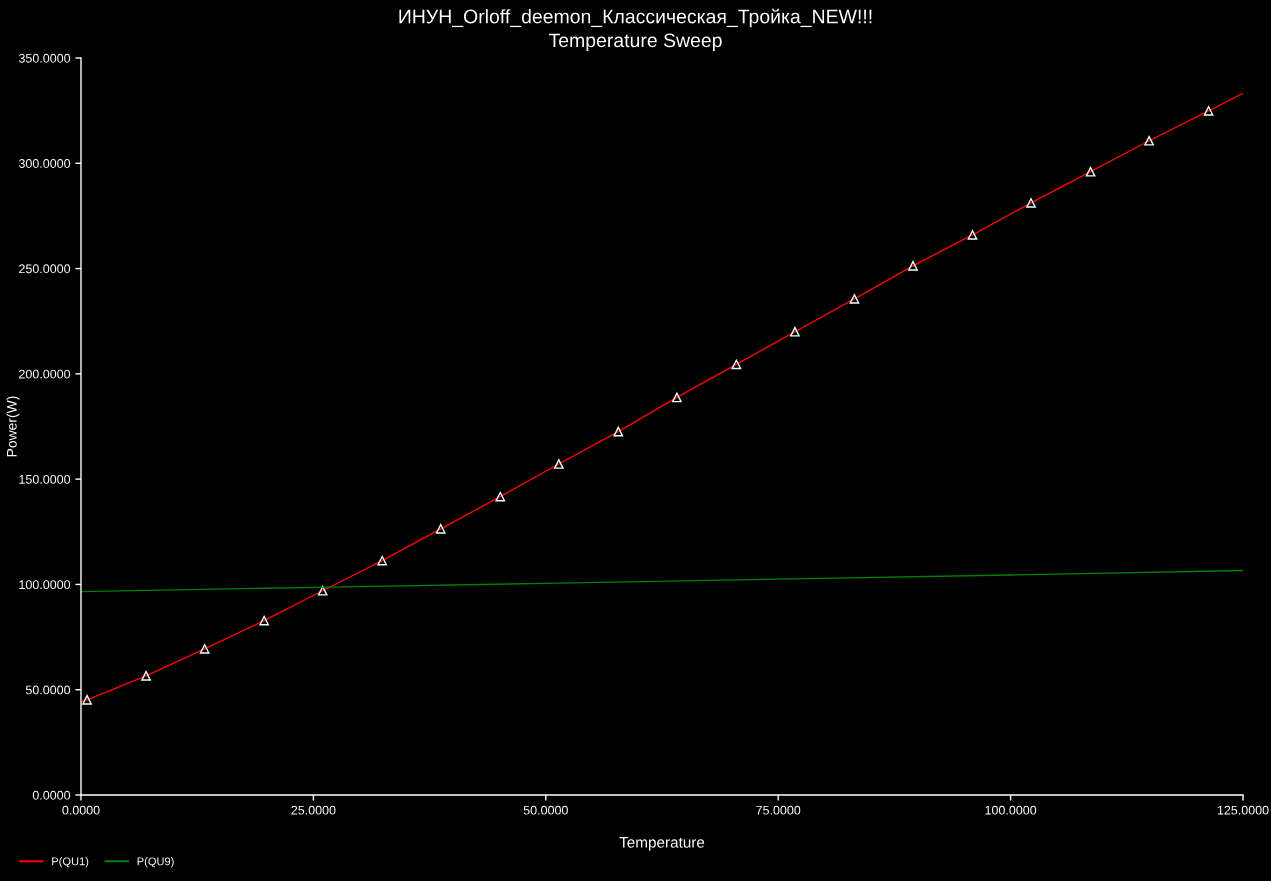 Image resolution: width=1271 pixels, height=881 pixels. I want to click on y-tick-label: 250.0000, so click(45, 269).